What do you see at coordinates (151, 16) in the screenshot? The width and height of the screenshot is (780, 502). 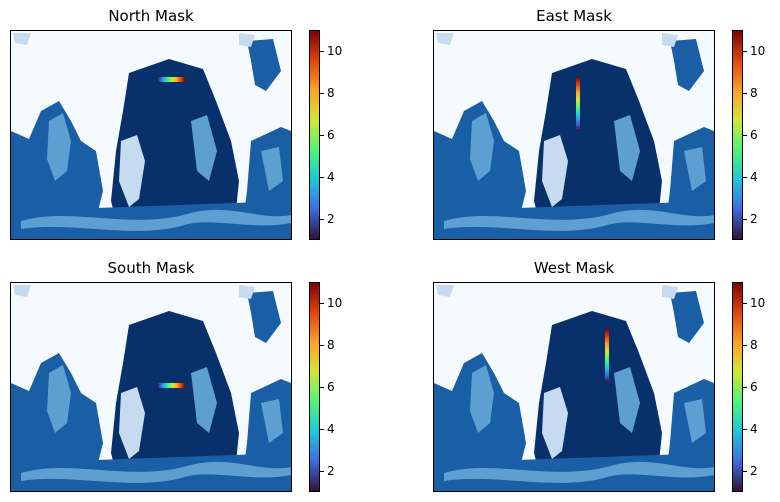 I see `panel-title: North Mask` at bounding box center [151, 16].